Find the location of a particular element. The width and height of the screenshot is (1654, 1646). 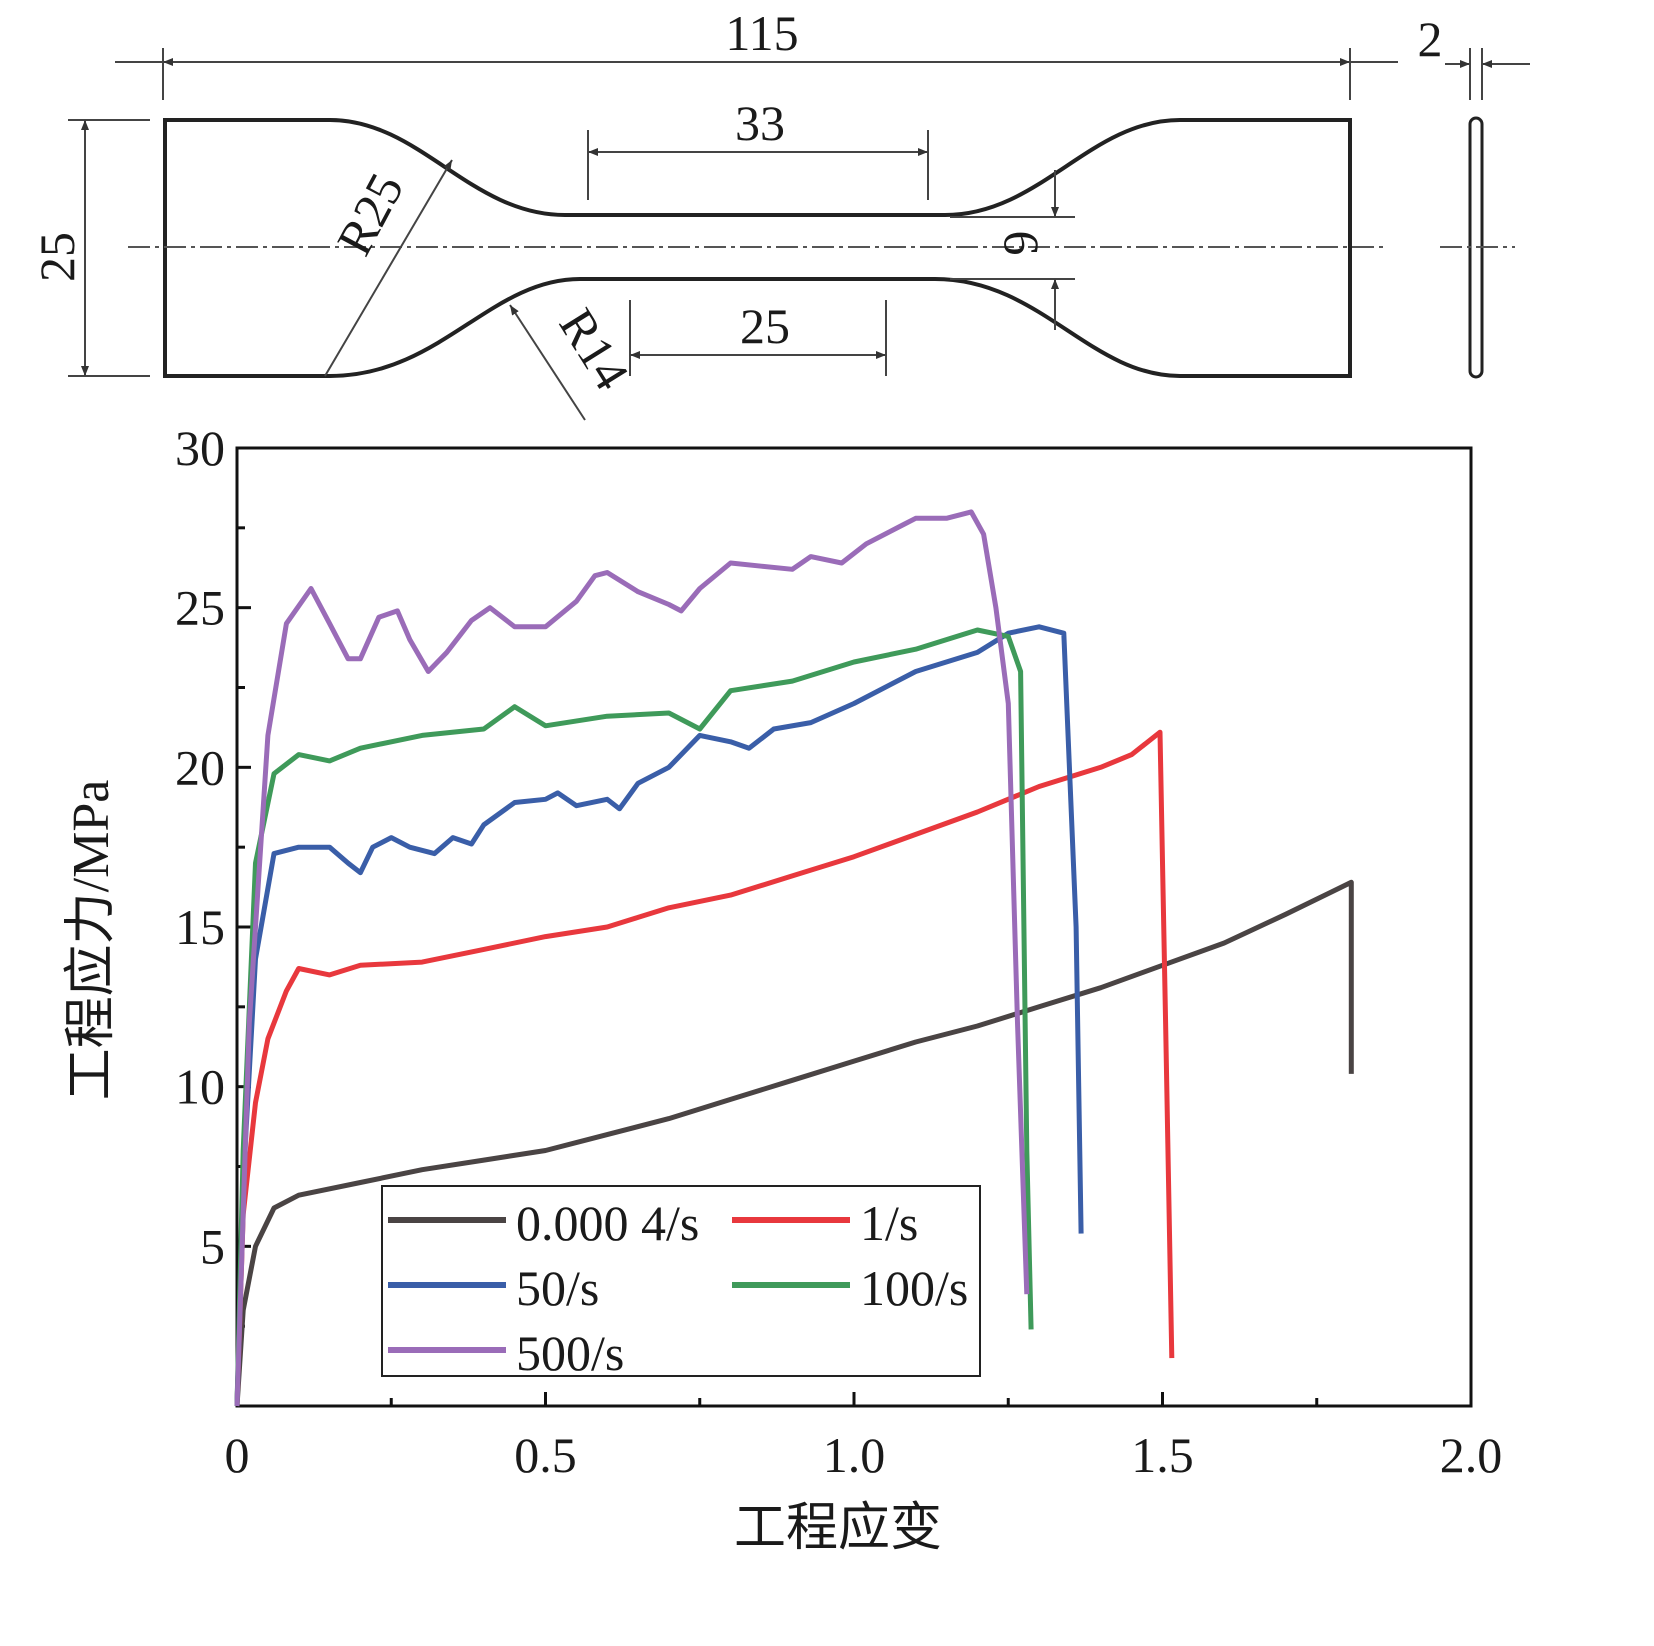

legend-label: 1/s is located at coordinates (889, 1223).